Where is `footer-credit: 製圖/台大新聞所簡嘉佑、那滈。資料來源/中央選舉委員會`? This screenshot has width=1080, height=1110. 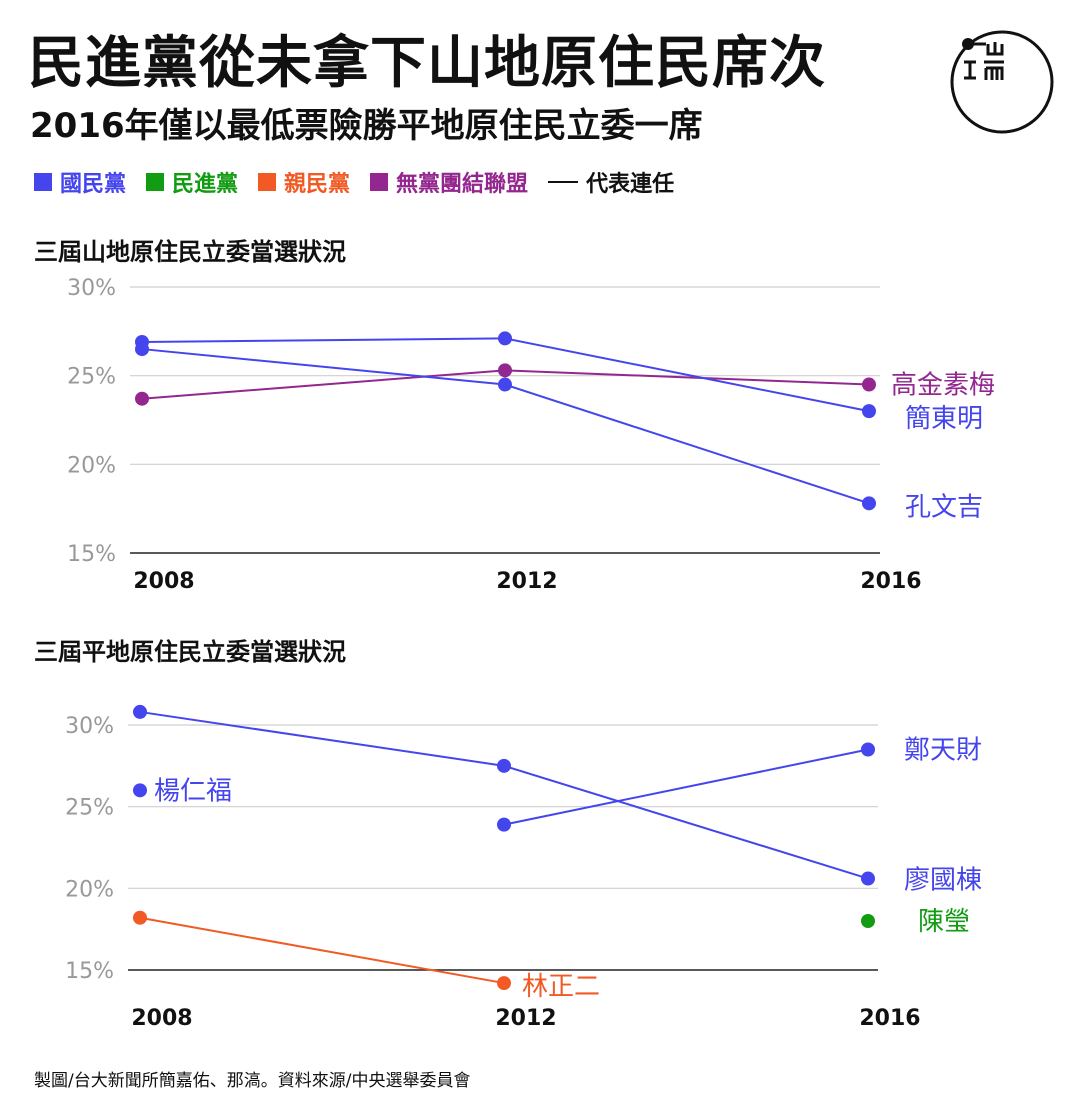 footer-credit: 製圖/台大新聞所簡嘉佑、那滈。資料來源/中央選舉委員會 is located at coordinates (252, 1081).